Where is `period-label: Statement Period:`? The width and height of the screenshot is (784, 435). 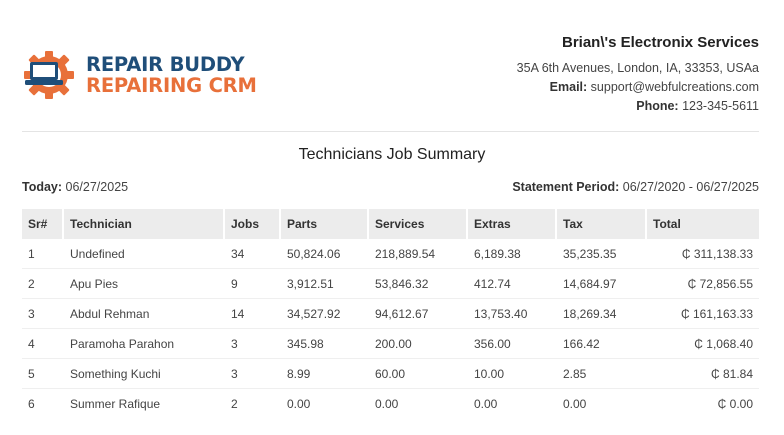 period-label: Statement Period: is located at coordinates (566, 187).